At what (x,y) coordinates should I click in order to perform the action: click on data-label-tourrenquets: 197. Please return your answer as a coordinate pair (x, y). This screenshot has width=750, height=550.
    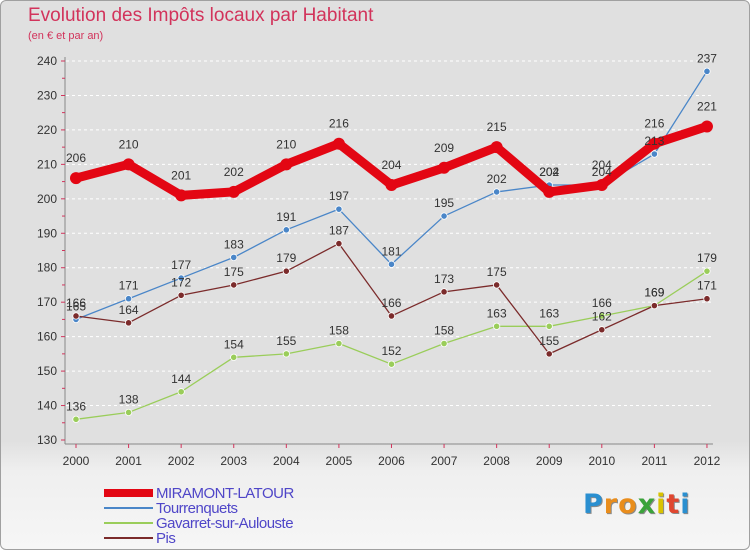
    Looking at the image, I should click on (339, 196).